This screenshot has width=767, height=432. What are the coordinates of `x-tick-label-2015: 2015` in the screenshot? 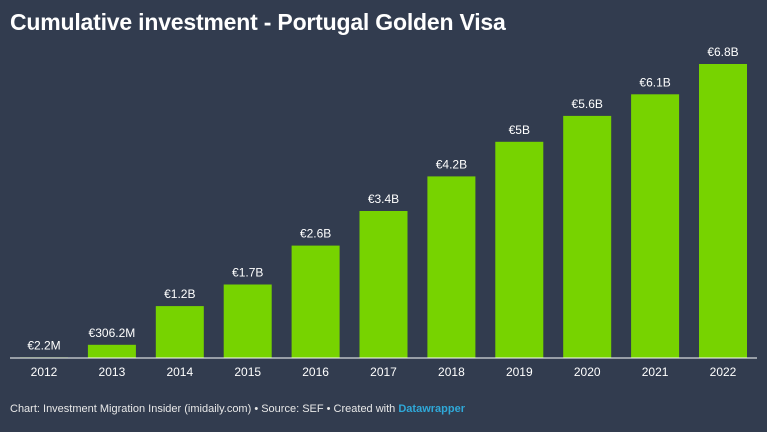 It's located at (247, 372).